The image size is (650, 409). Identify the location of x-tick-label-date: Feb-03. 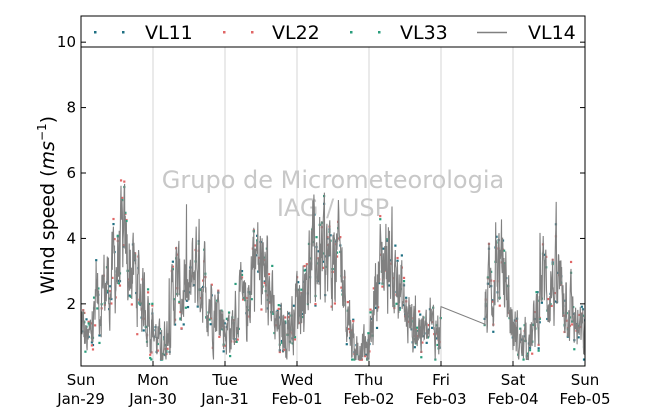
(440, 399).